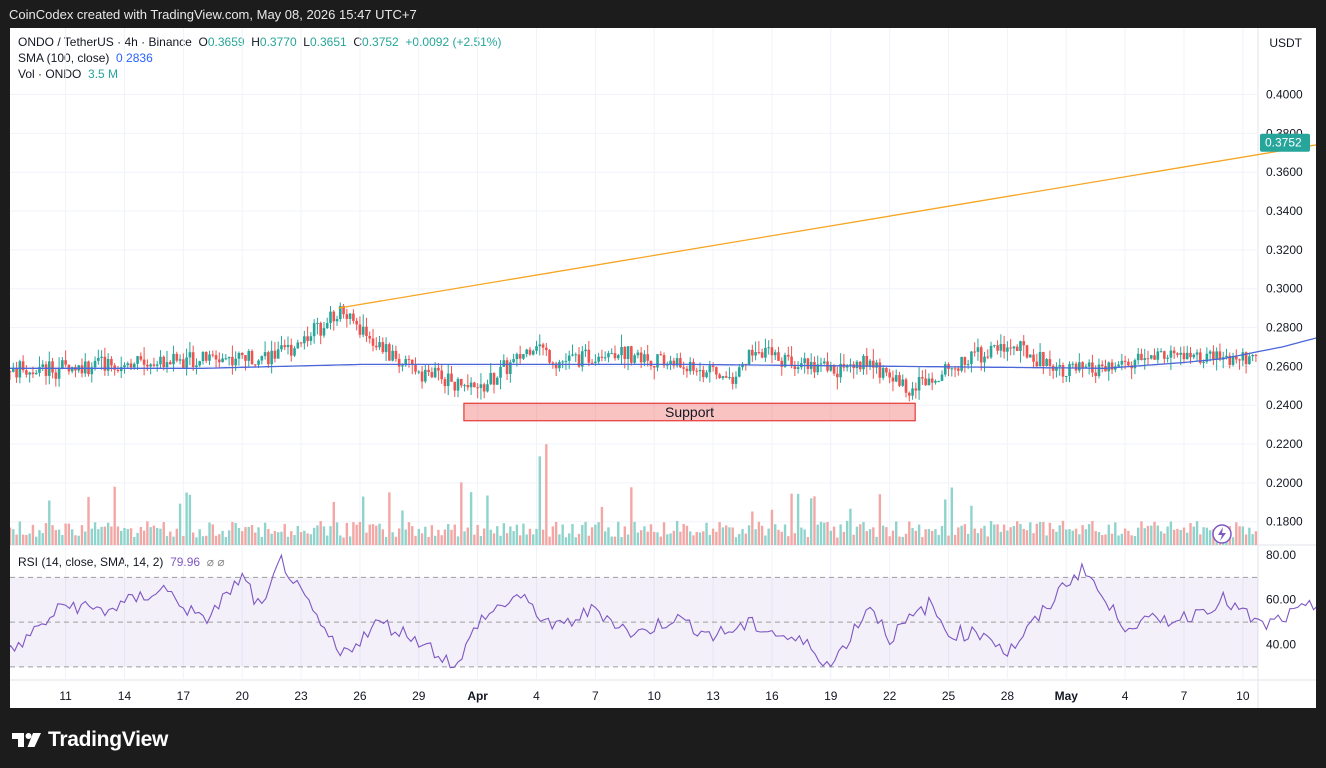  I want to click on tradingview-logo: TradingView, so click(90, 740).